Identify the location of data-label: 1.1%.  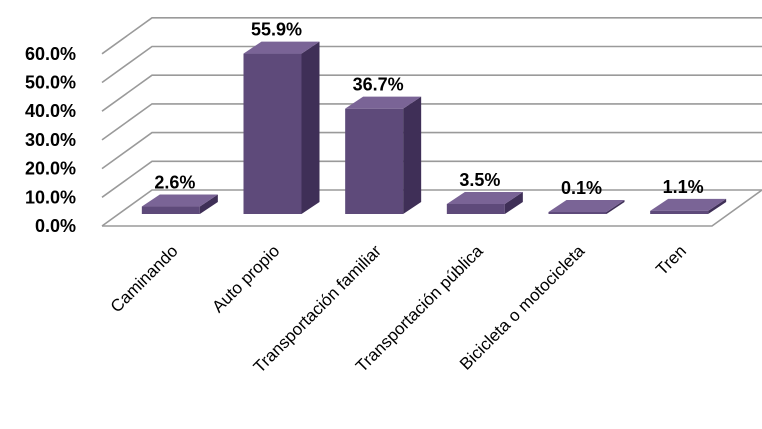
(683, 187).